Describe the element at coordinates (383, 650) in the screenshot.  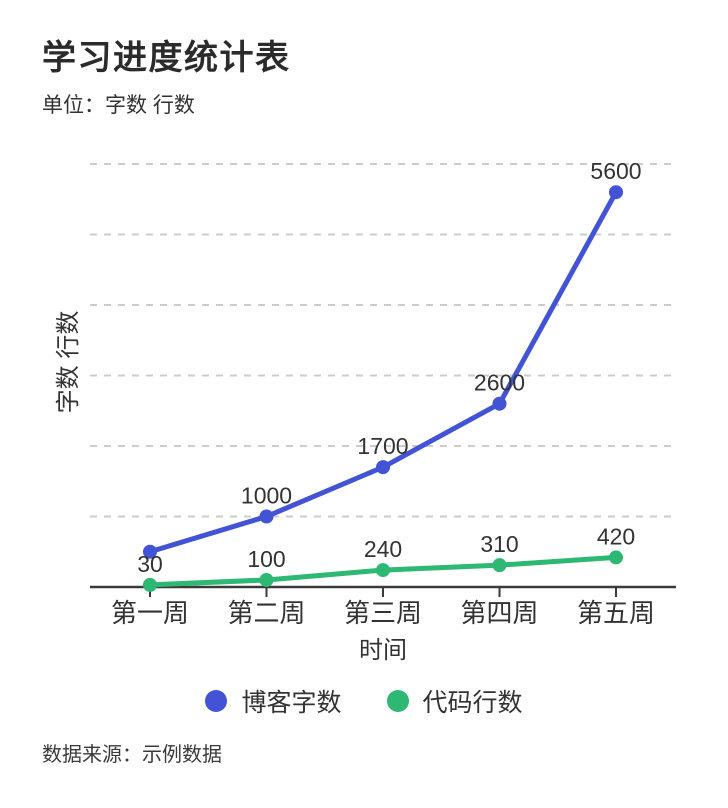
I see `x-axis-title: 时间` at that location.